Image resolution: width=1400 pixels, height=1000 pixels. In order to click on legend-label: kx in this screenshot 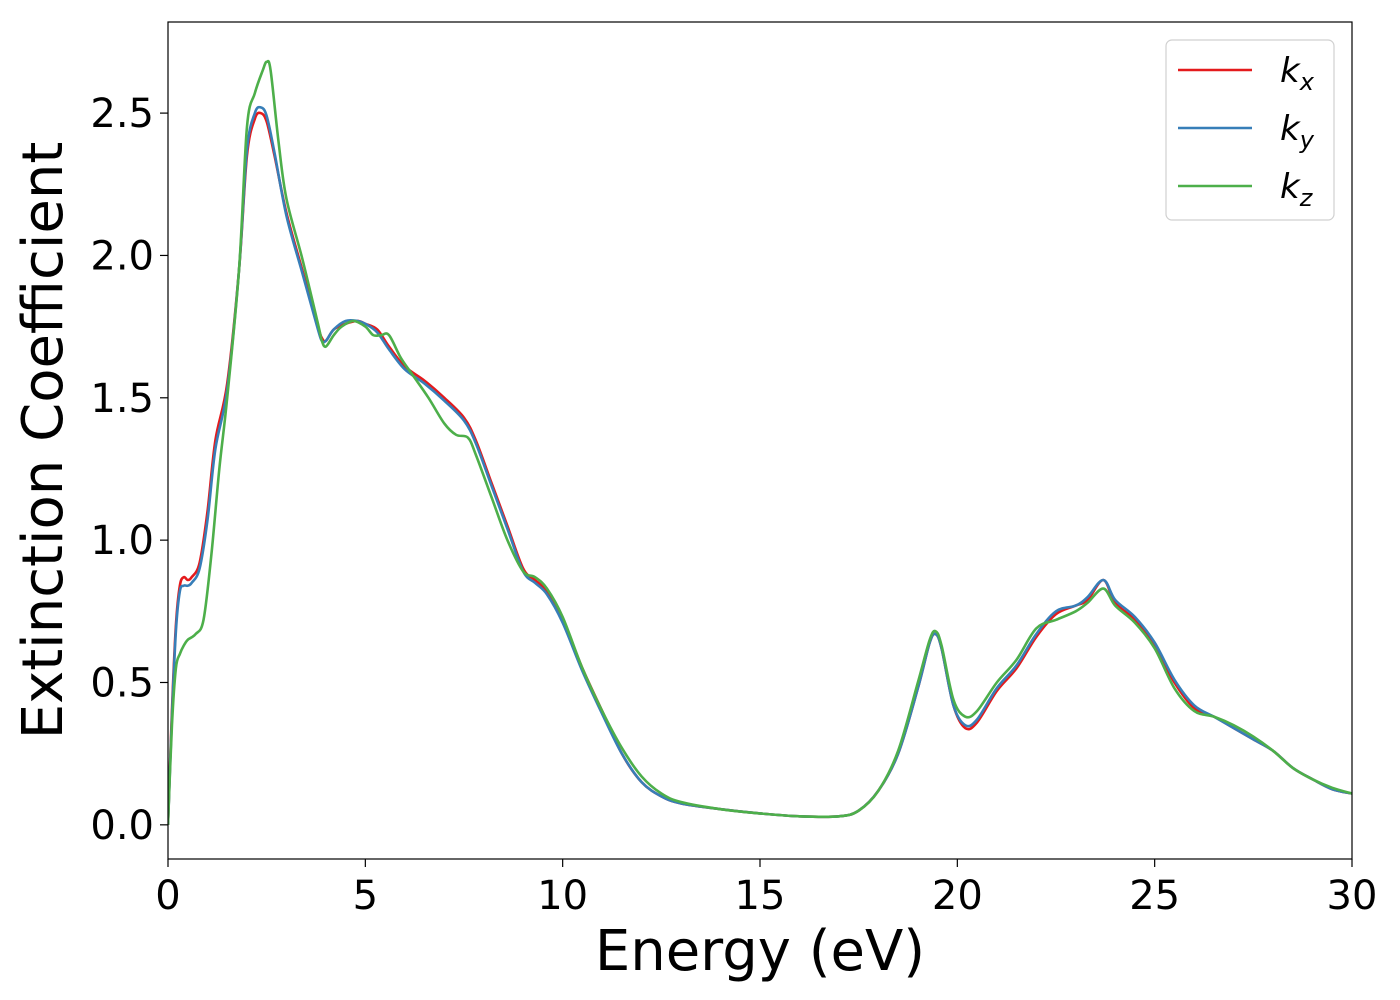, I will do `click(1297, 73)`.